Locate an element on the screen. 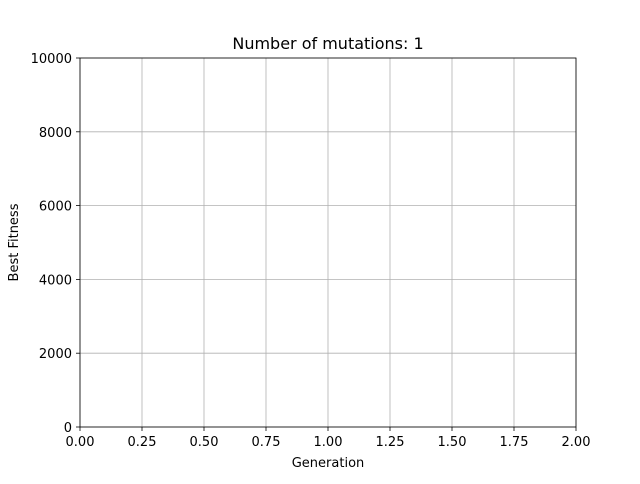  x-tick-label: 0.25 is located at coordinates (142, 442).